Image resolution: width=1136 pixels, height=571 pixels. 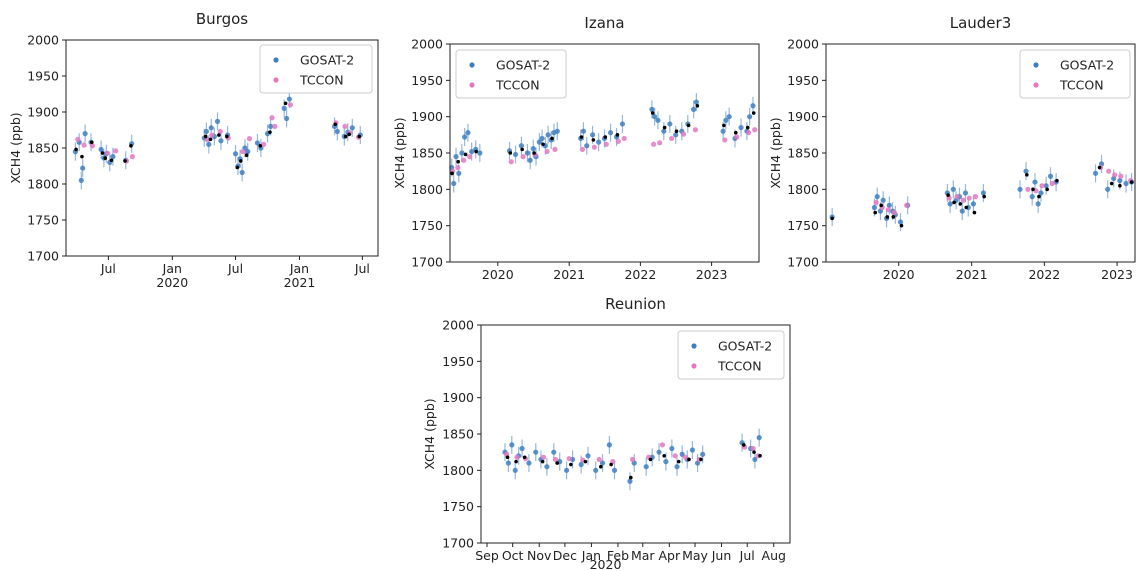 I want to click on axes-frame, so click(x=222, y=148).